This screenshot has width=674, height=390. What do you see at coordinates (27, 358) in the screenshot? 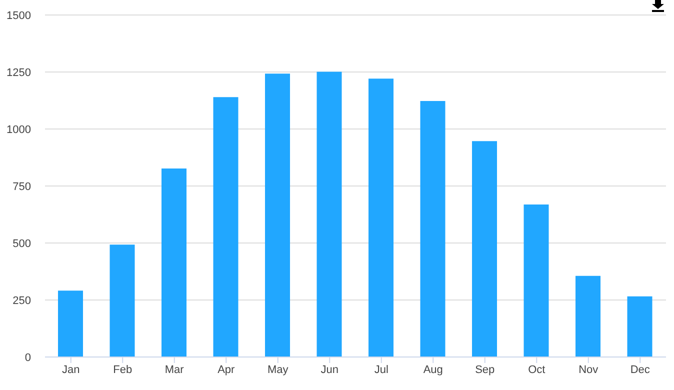
I see `y-tick-label: 0` at bounding box center [27, 358].